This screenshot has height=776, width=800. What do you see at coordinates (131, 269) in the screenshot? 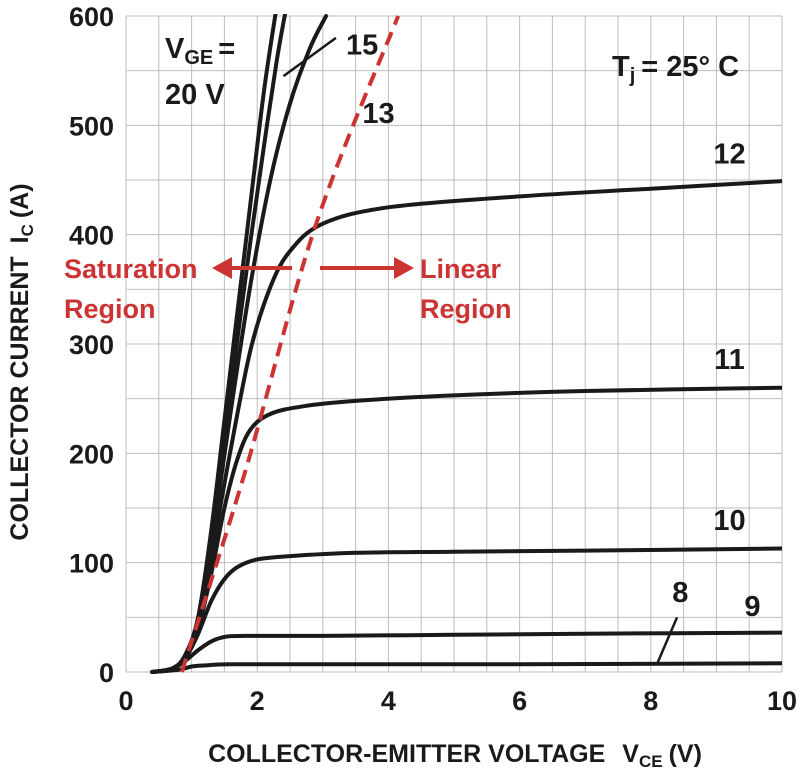
I see `saturation-region-label: Saturation` at bounding box center [131, 269].